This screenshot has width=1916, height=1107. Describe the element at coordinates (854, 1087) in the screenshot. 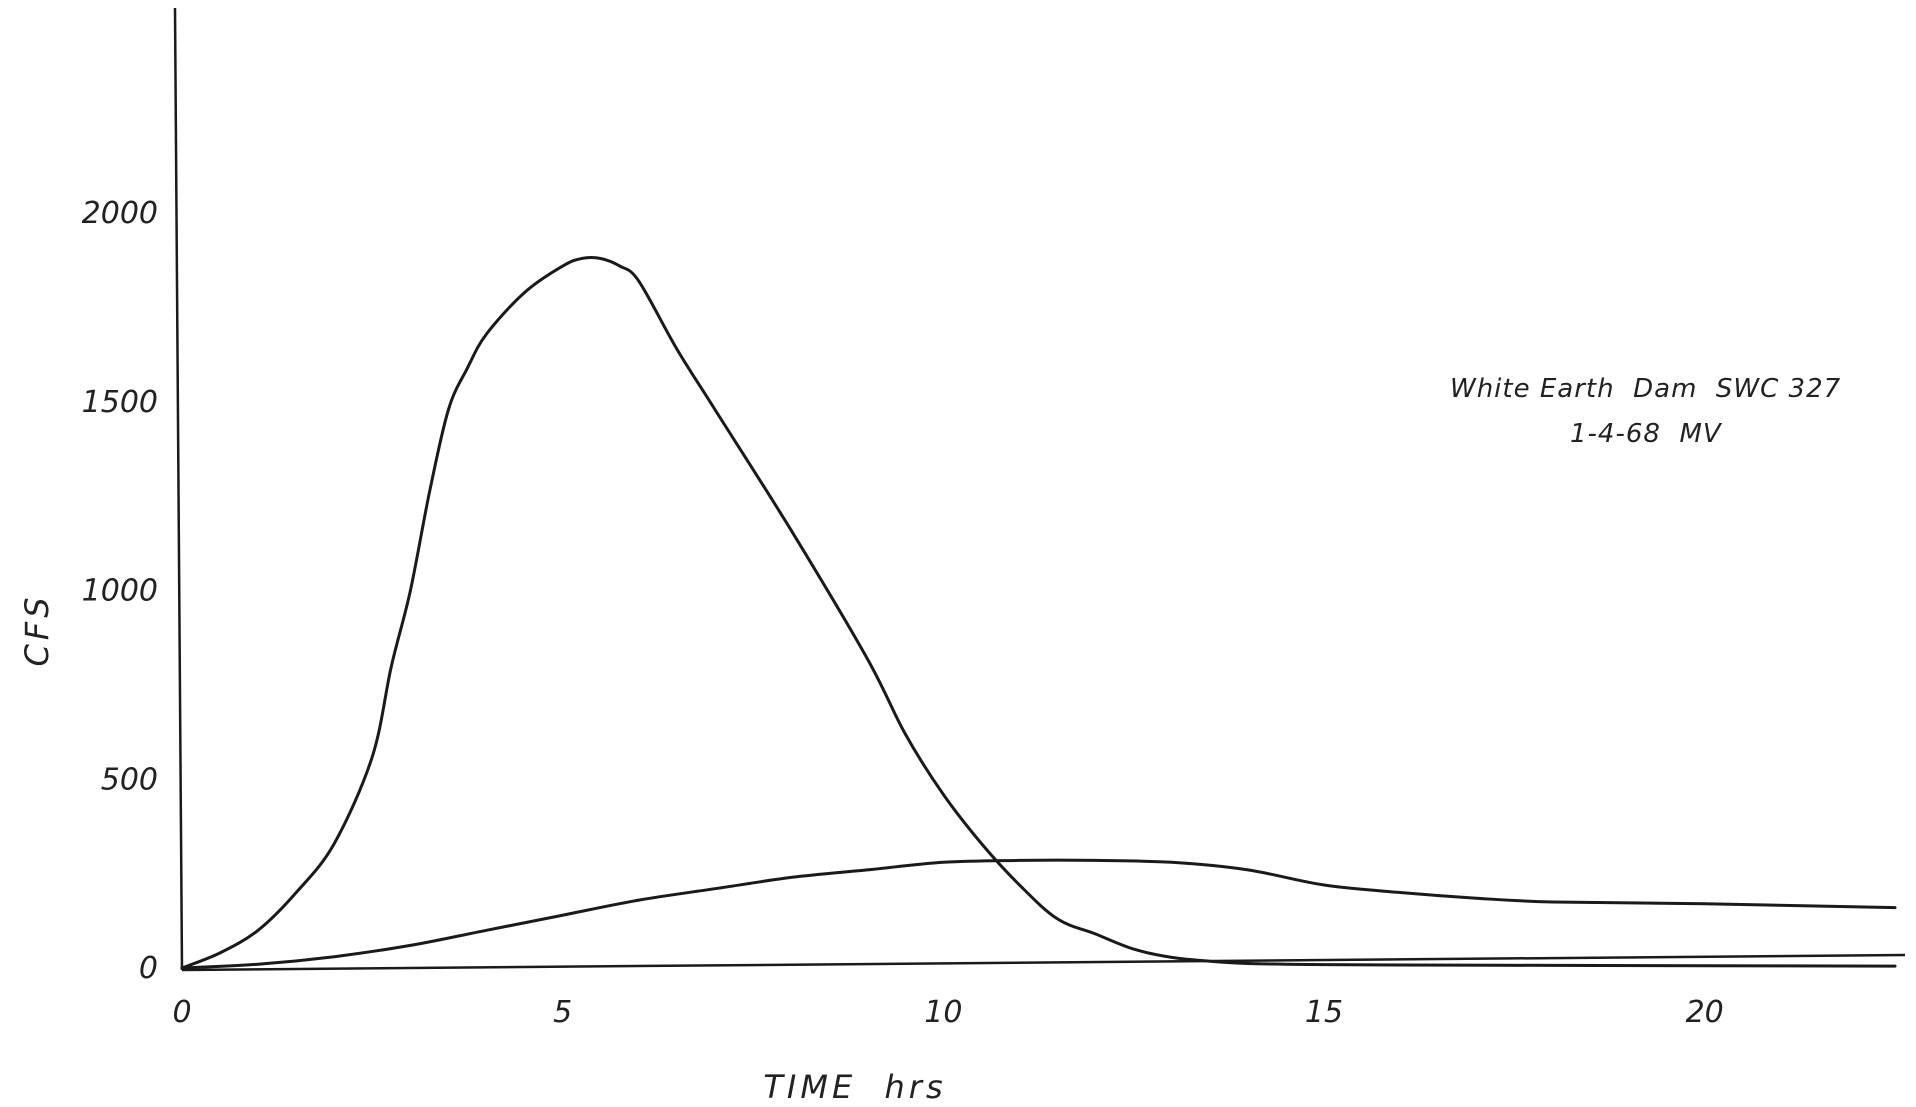

I see `x-axis-label: TIME hrs` at that location.